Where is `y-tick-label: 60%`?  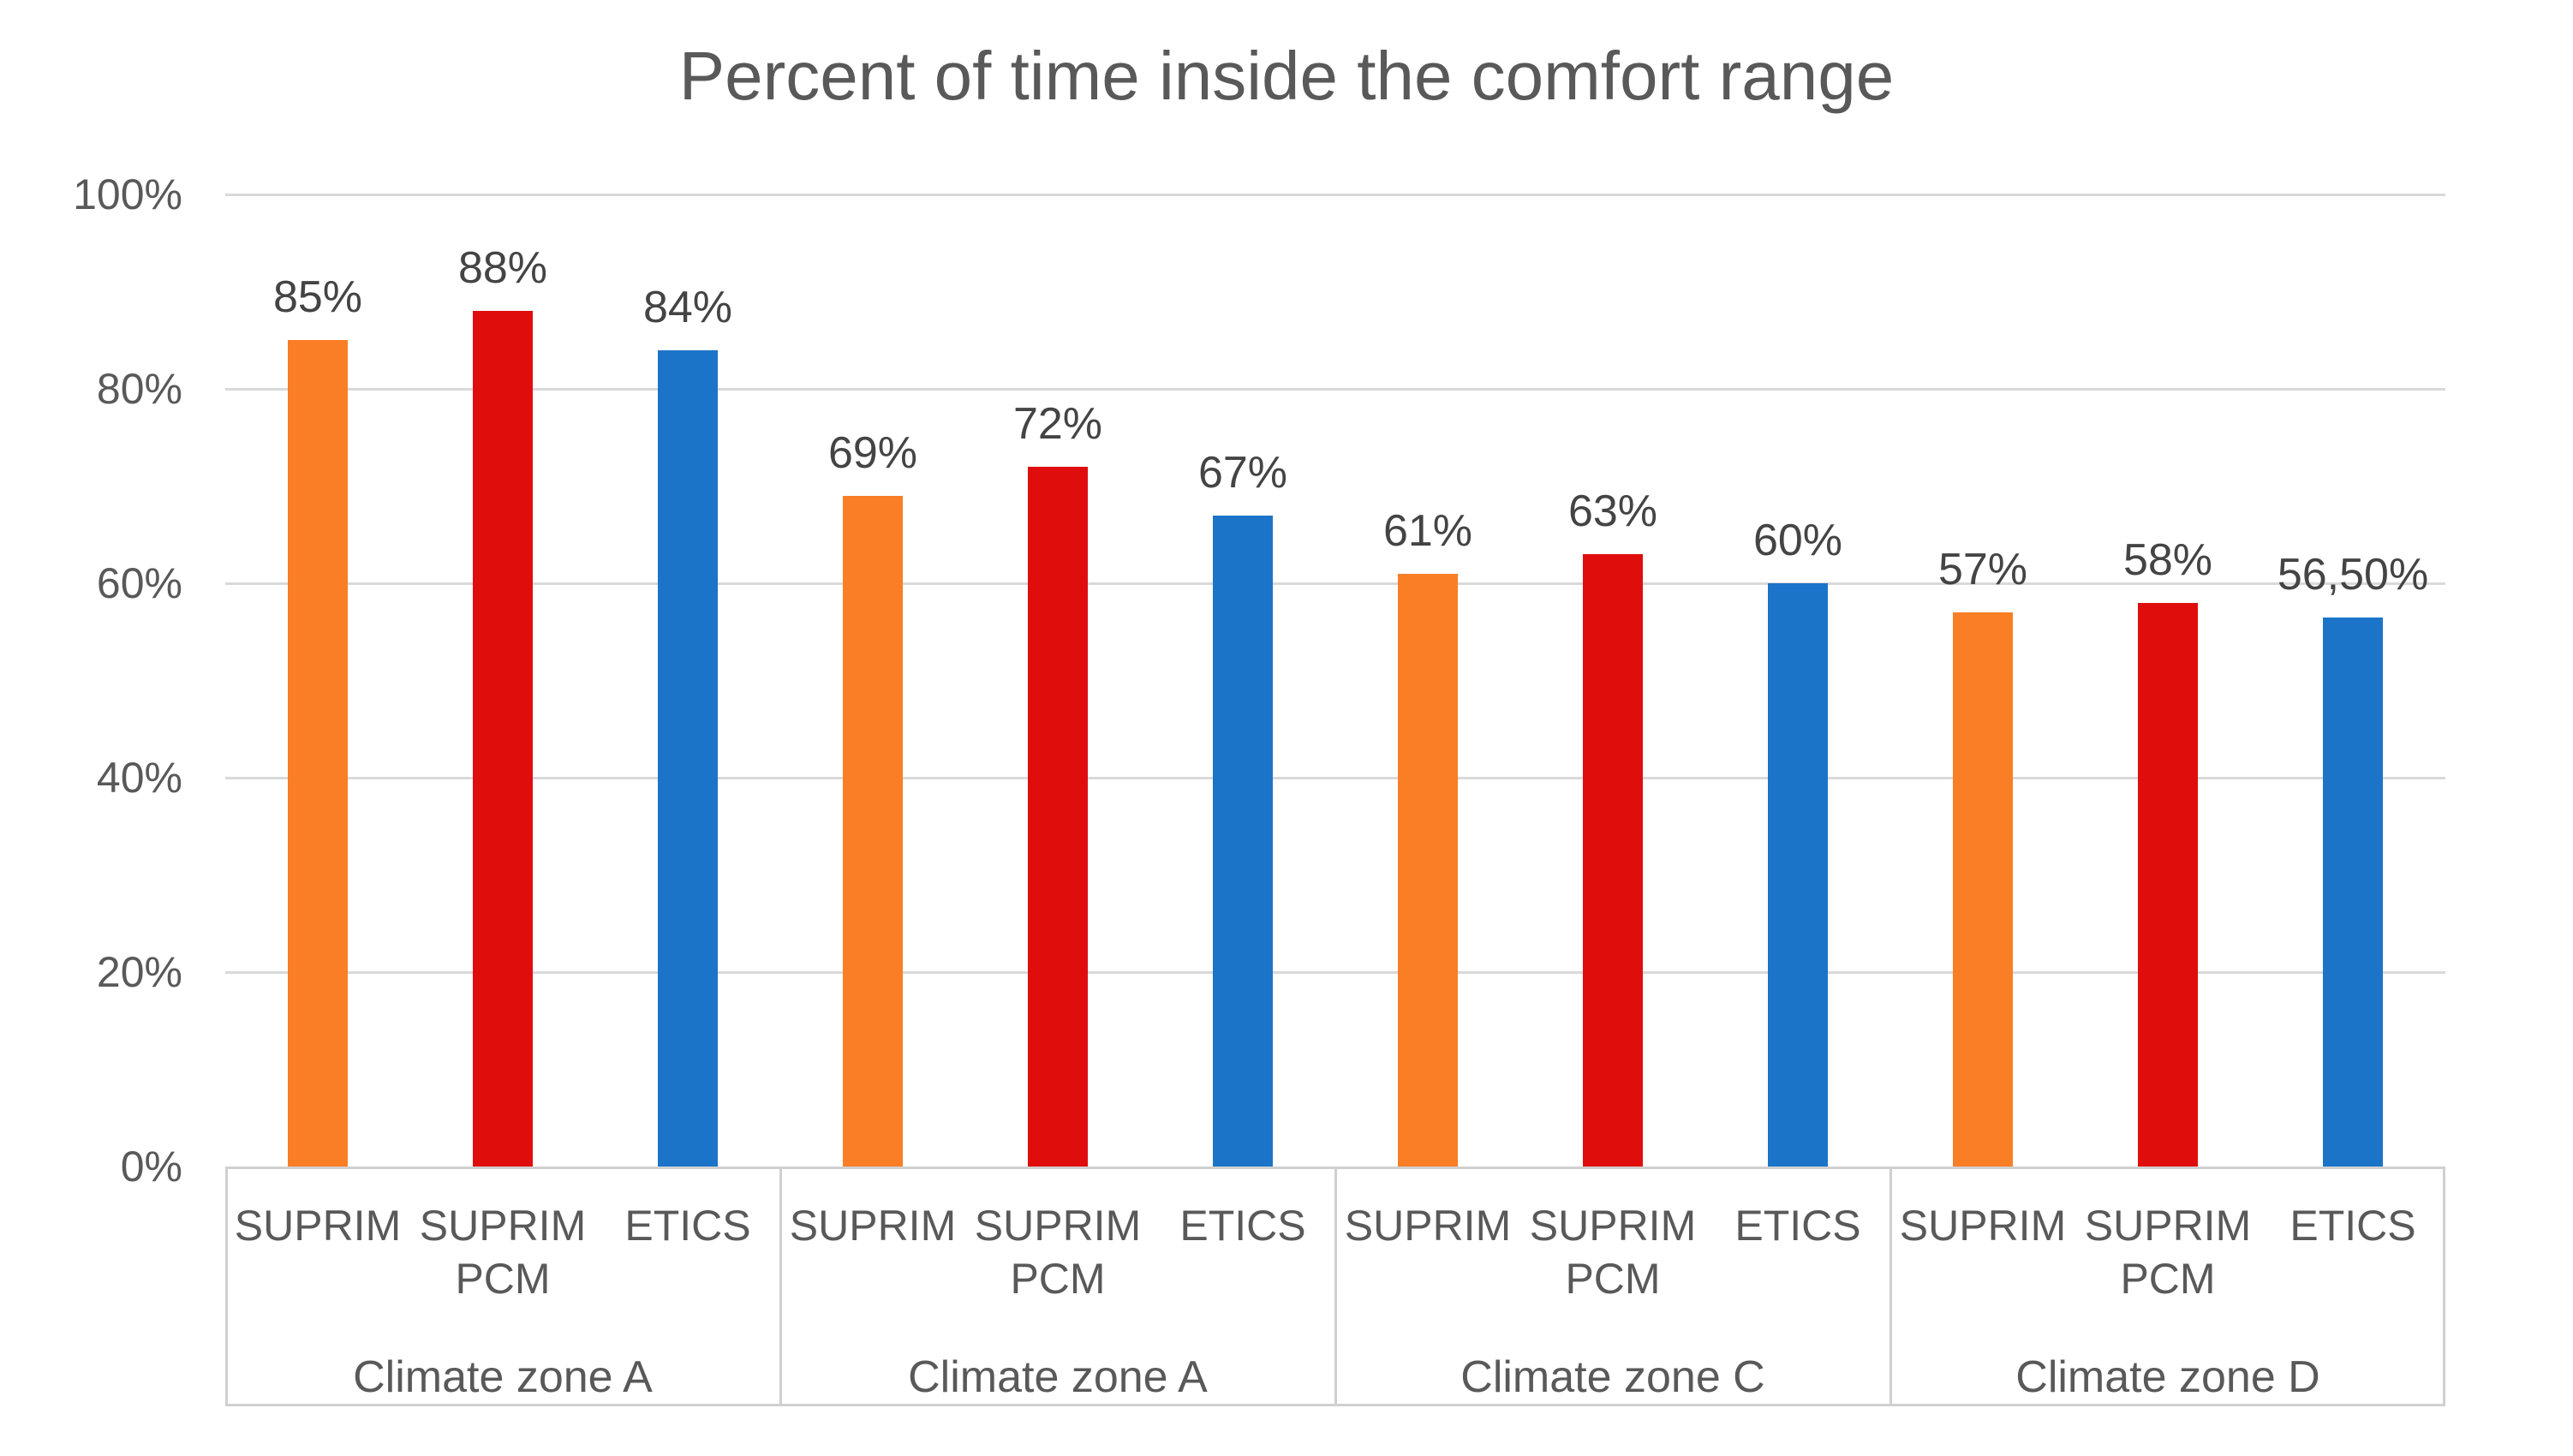
y-tick-label: 60% is located at coordinates (139, 583).